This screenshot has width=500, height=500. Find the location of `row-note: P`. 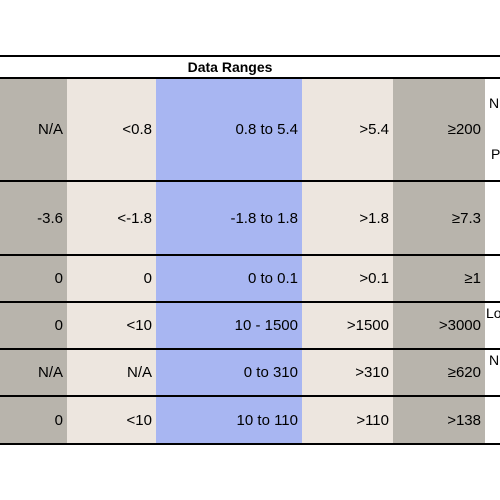

row-note: P is located at coordinates (495, 154).